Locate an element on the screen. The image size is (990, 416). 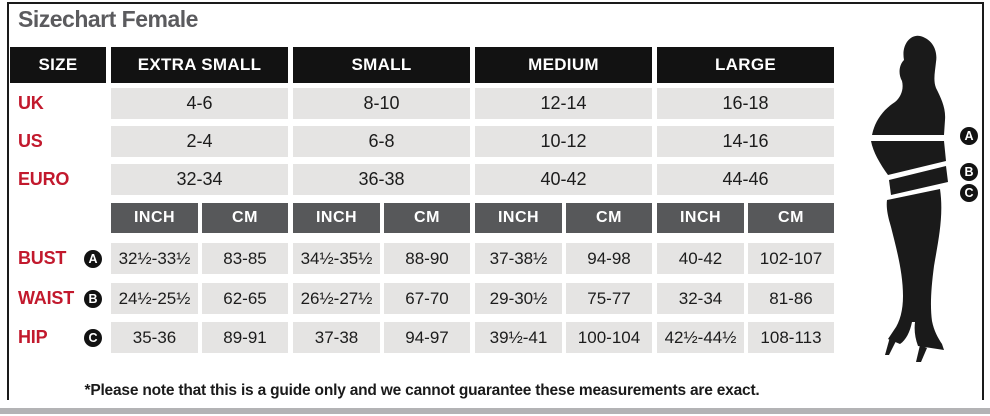
euro-extra-small-cell: 32-34 is located at coordinates (199, 179).